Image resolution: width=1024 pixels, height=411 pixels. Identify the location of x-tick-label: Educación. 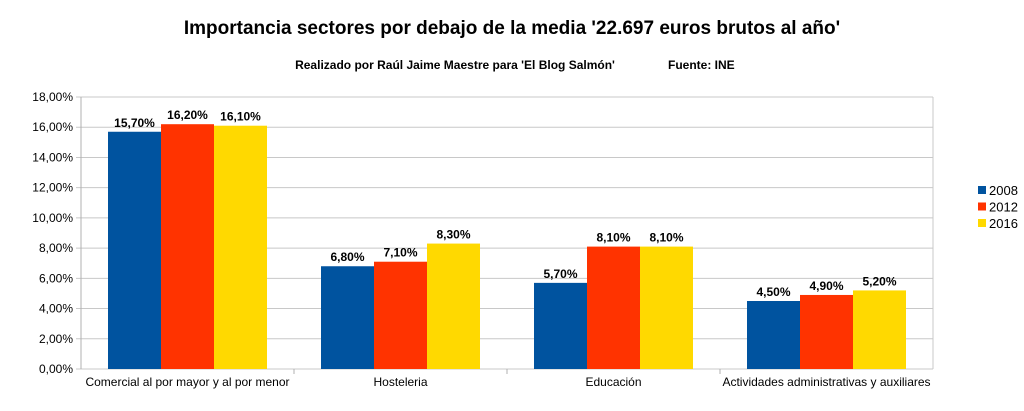
(613, 382).